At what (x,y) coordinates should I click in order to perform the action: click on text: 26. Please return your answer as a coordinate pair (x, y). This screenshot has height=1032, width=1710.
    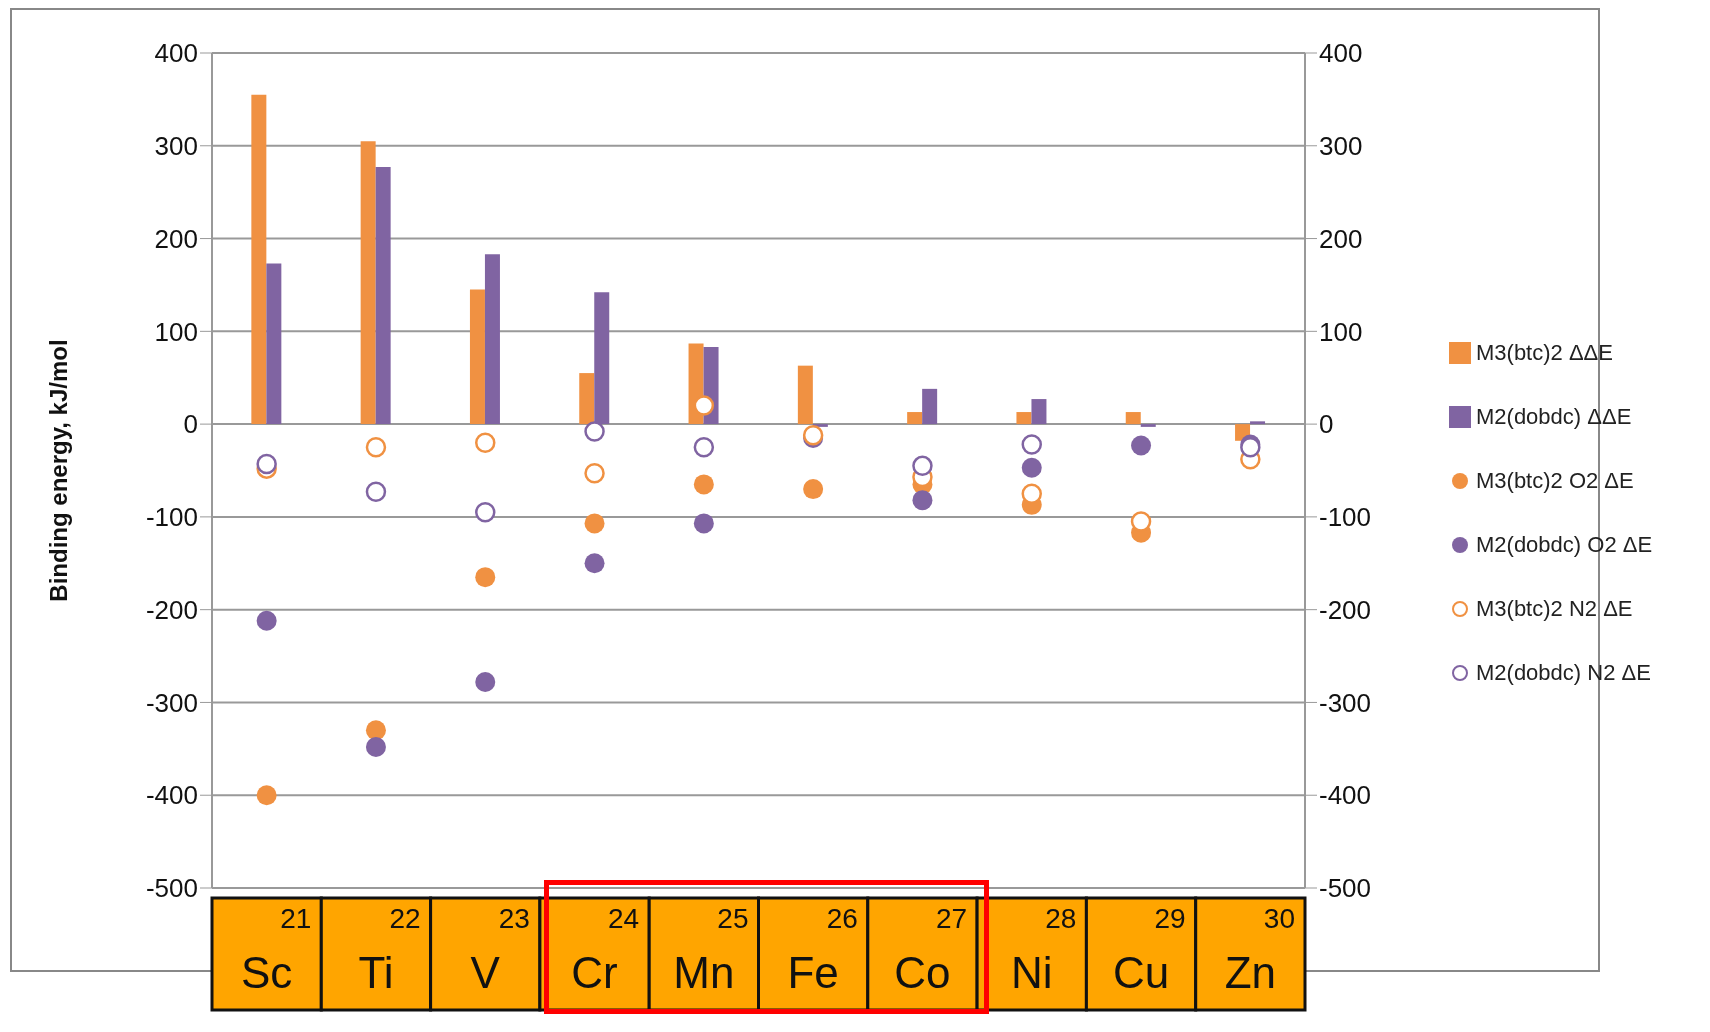
    Looking at the image, I should click on (842, 918).